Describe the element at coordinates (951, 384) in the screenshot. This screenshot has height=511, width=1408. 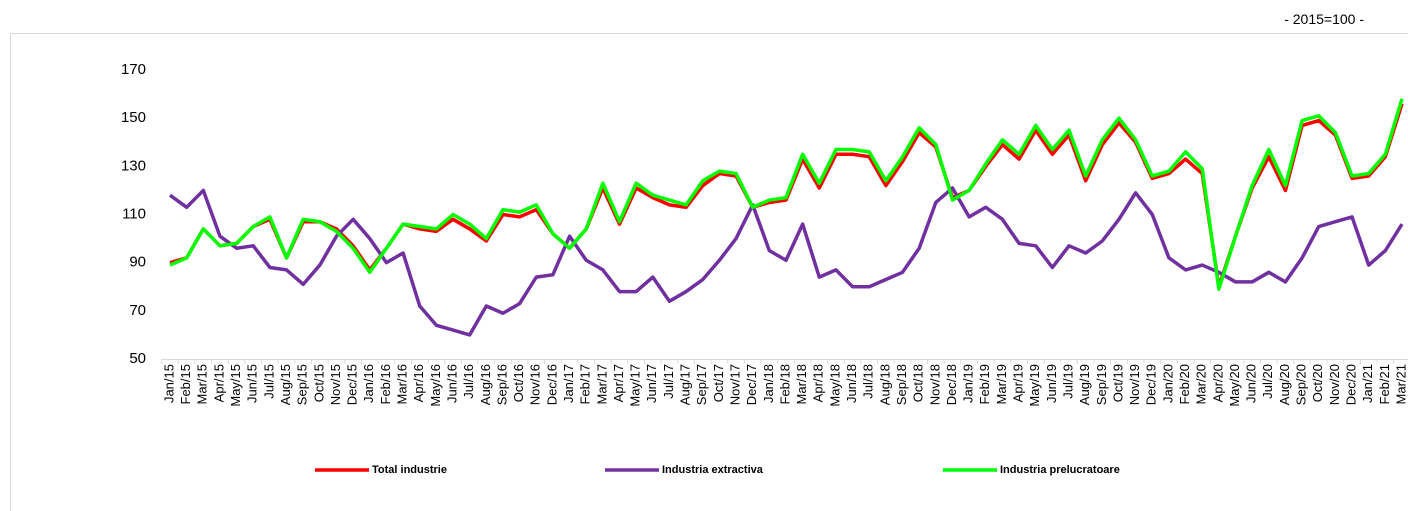
I see `x-tick-label: Dec/18` at that location.